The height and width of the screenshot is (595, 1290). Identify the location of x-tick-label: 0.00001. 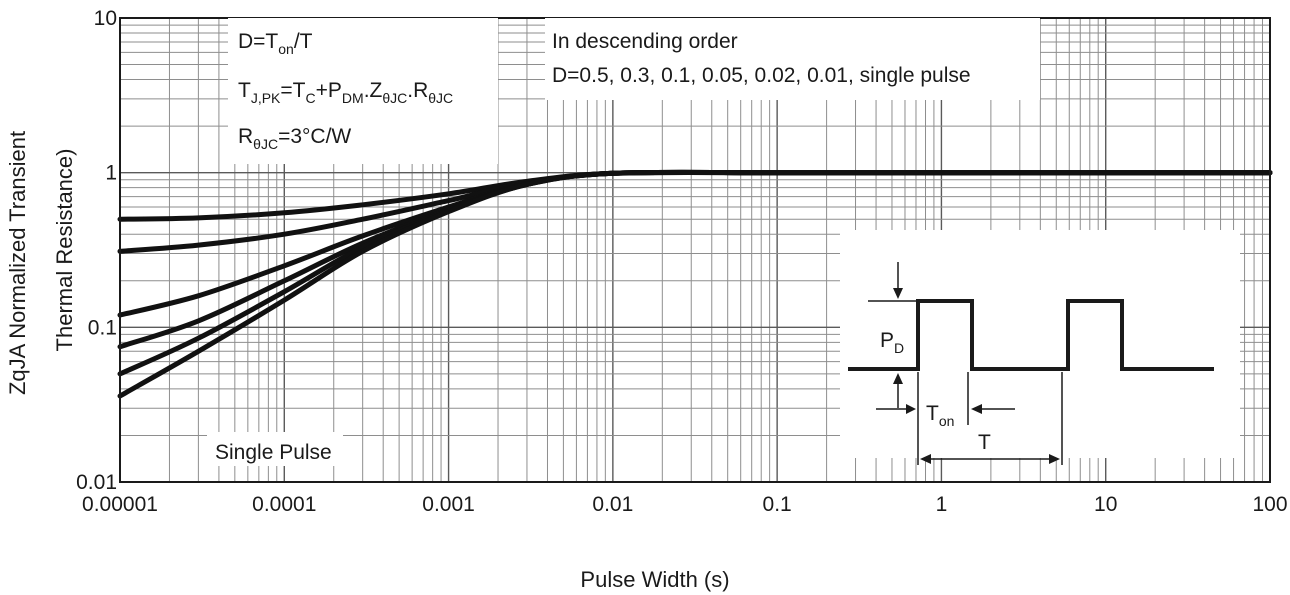
(120, 504).